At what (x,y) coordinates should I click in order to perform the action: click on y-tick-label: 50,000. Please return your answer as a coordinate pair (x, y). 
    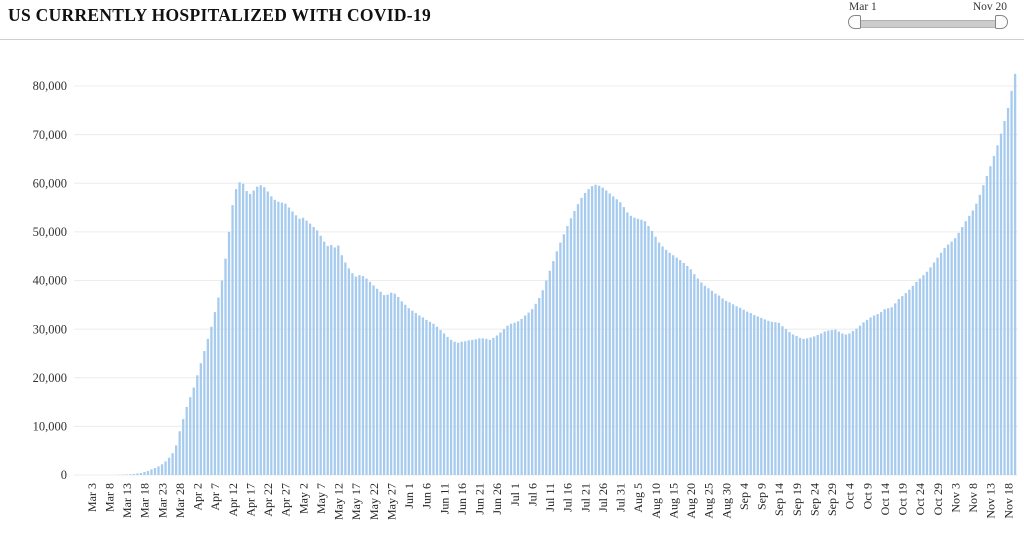
    Looking at the image, I should click on (50, 232).